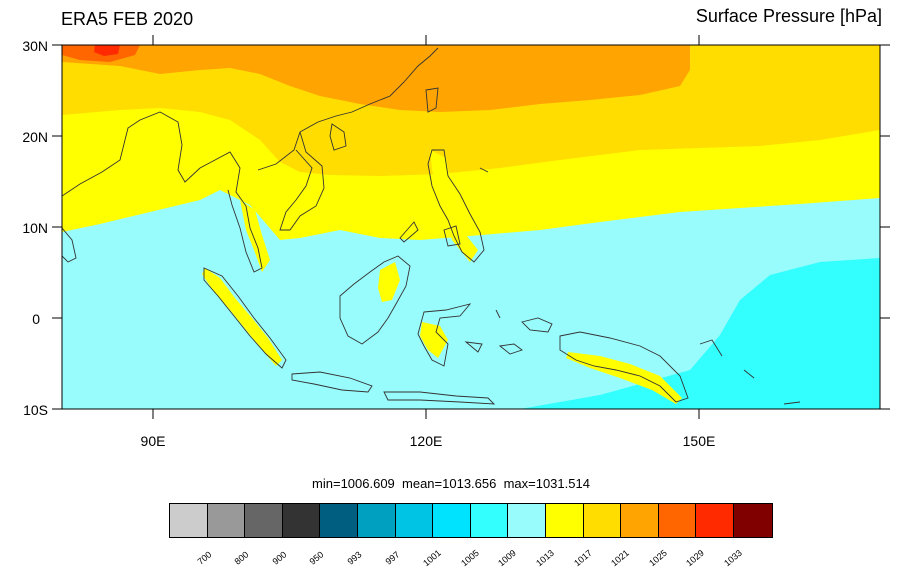 Image resolution: width=902 pixels, height=576 pixels. I want to click on lon-label-120e: 120E, so click(426, 441).